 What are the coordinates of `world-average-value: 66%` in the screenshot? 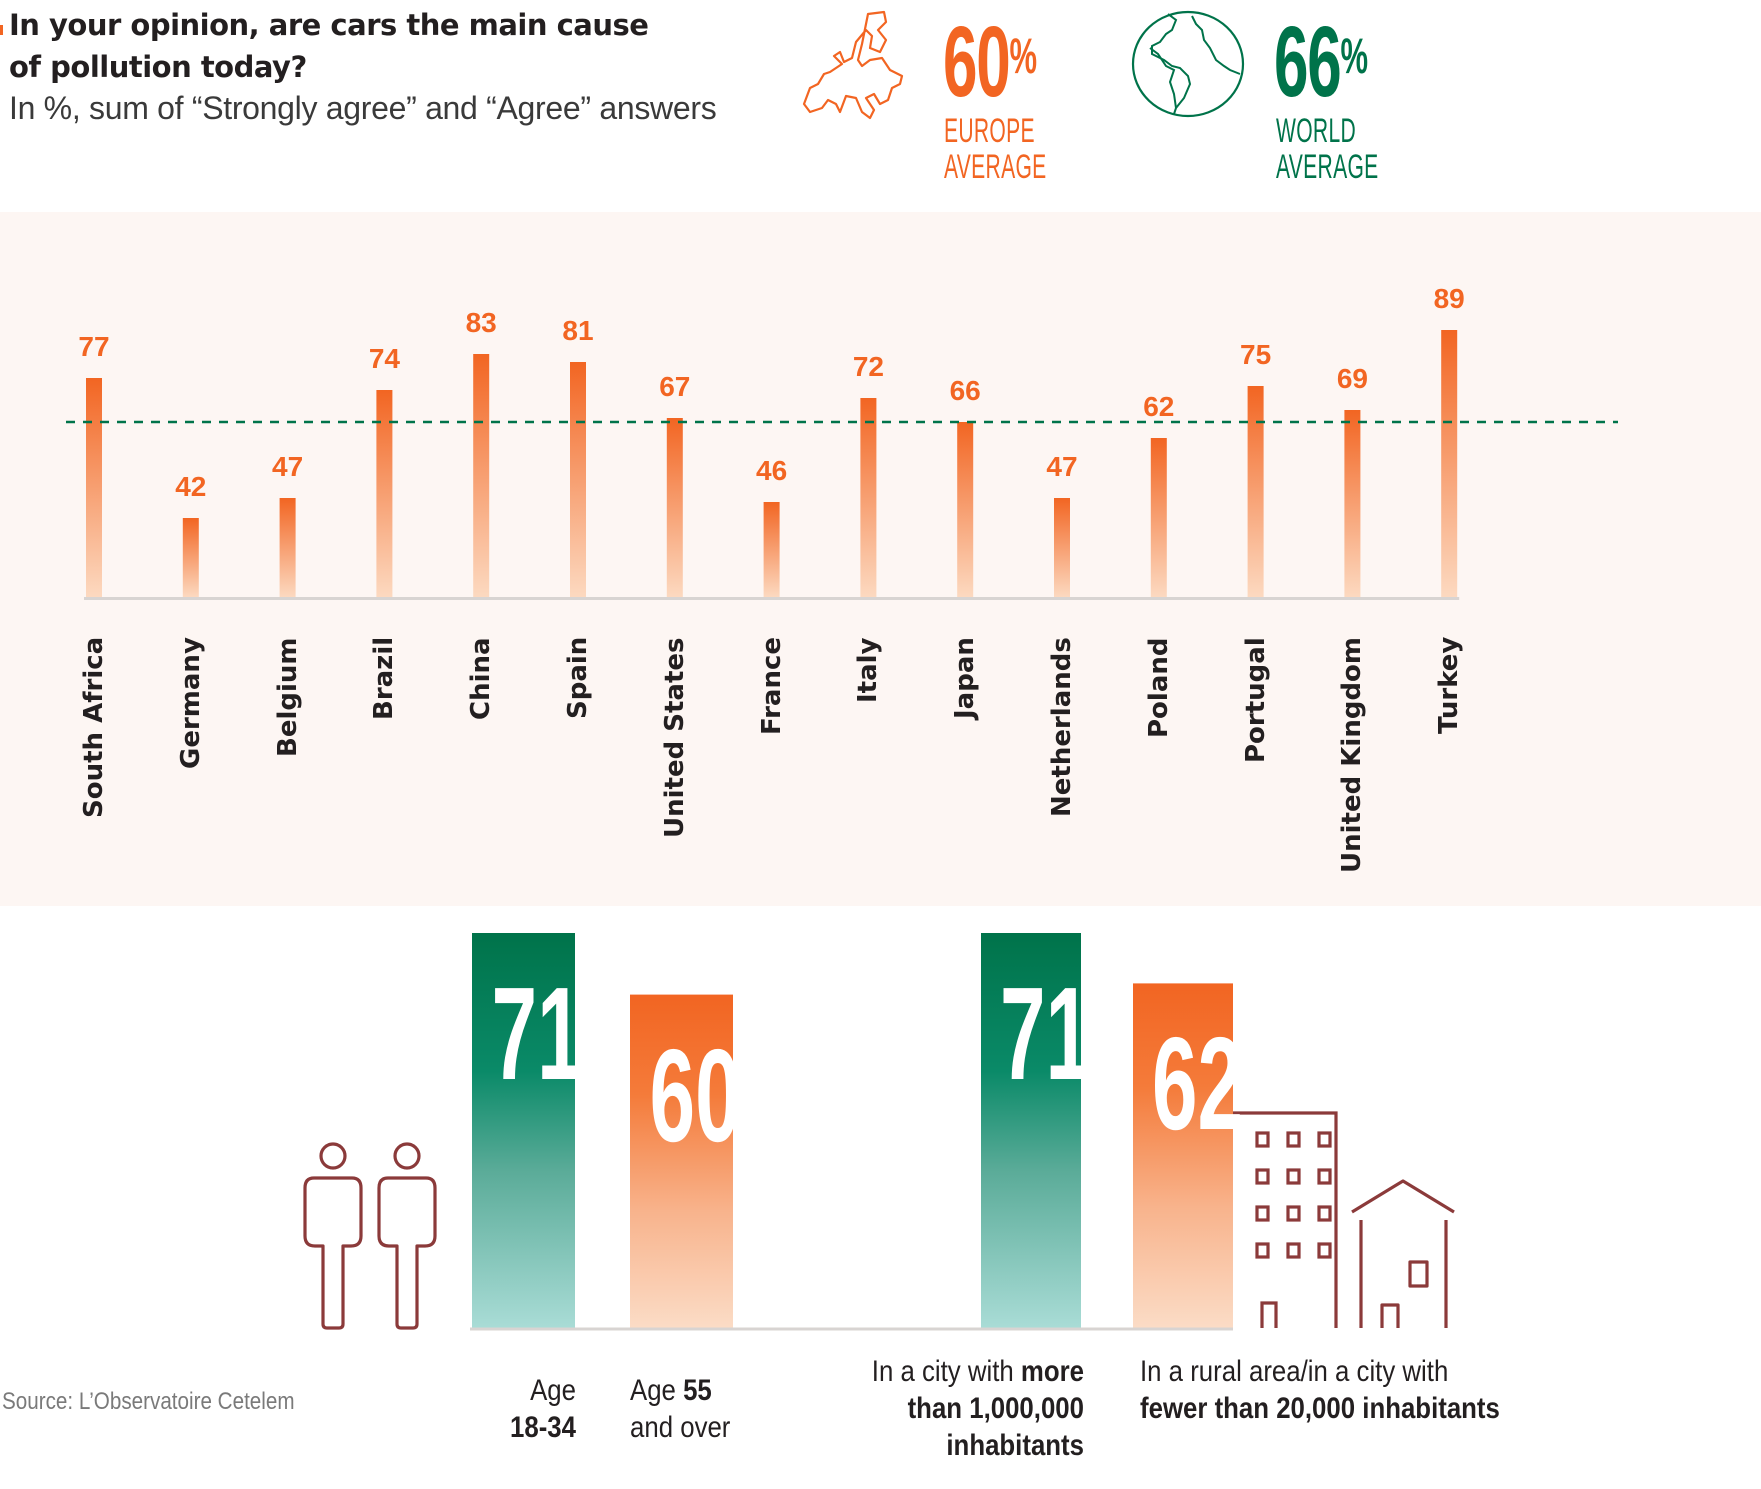 It's located at (1321, 62).